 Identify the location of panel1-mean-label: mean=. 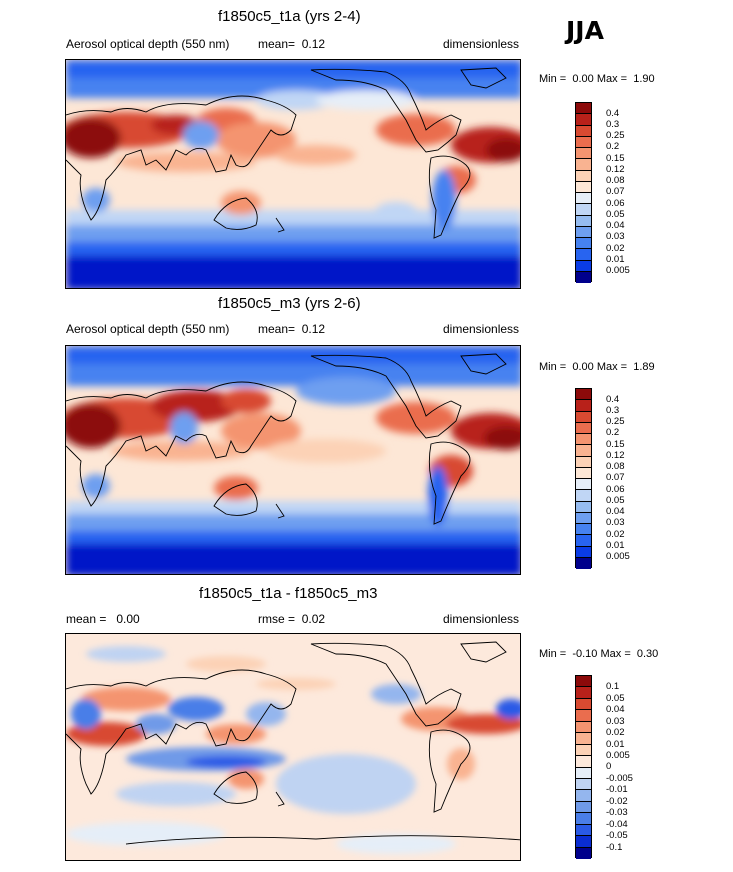
(277, 44).